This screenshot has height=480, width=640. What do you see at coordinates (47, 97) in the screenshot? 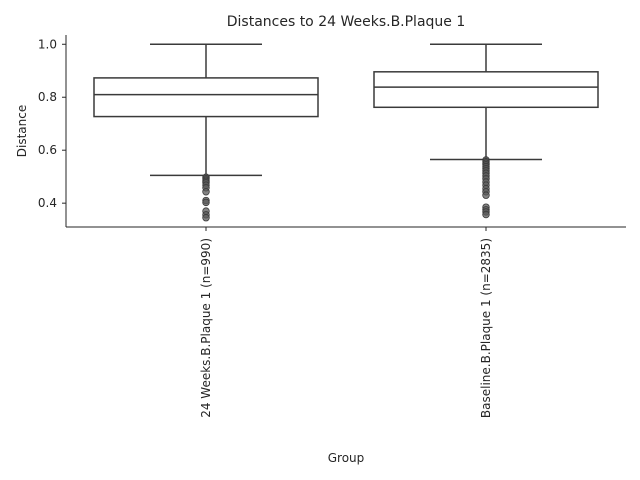
I see `y-tick-label: 0.8` at bounding box center [47, 97].